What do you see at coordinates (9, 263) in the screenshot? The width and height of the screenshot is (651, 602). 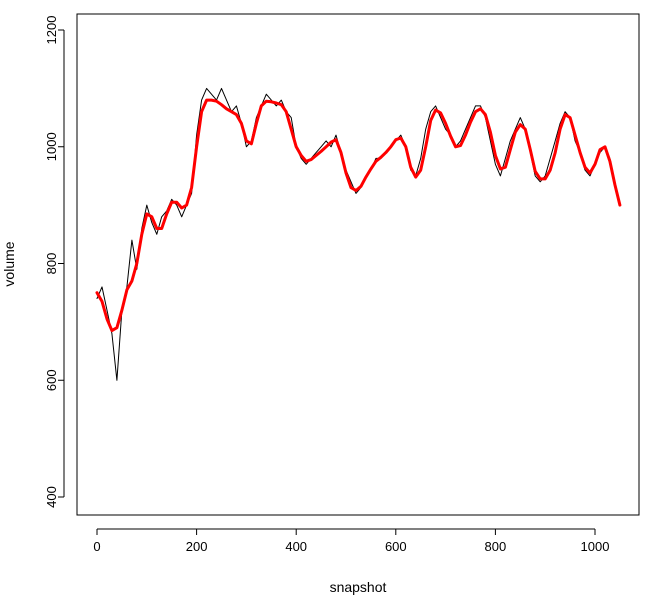 I see `y-axis-label: volume` at bounding box center [9, 263].